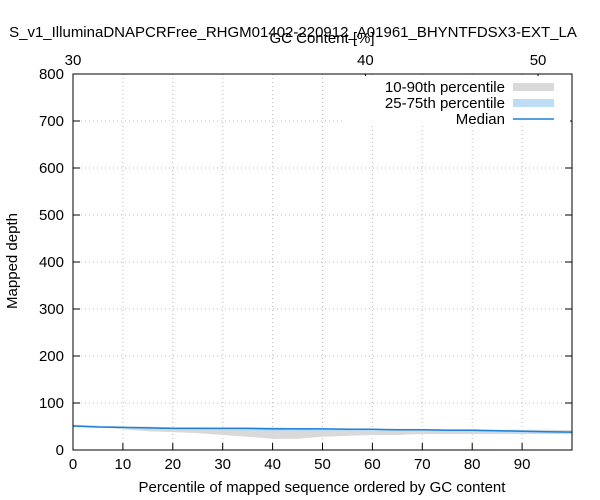 The height and width of the screenshot is (500, 600). I want to click on x-tick-label: 20, so click(172, 464).